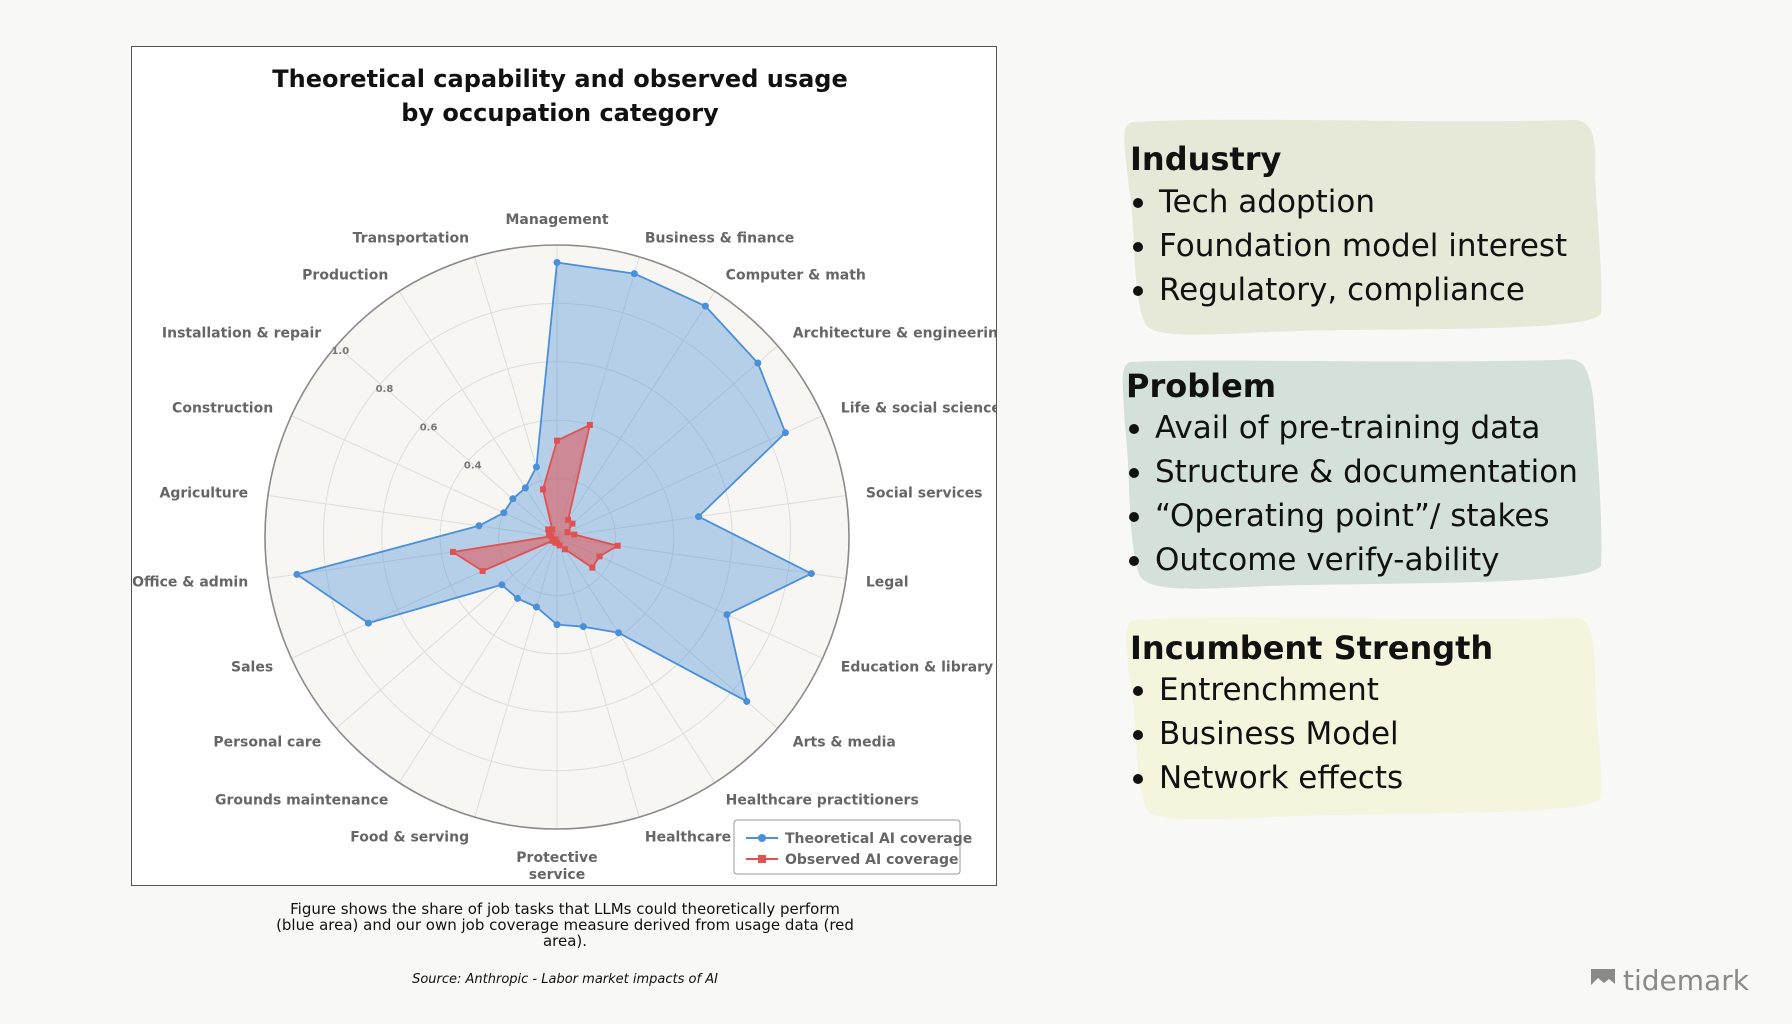 Image resolution: width=1792 pixels, height=1024 pixels. Describe the element at coordinates (203, 494) in the screenshot. I see `axis-label: Agriculture` at that location.